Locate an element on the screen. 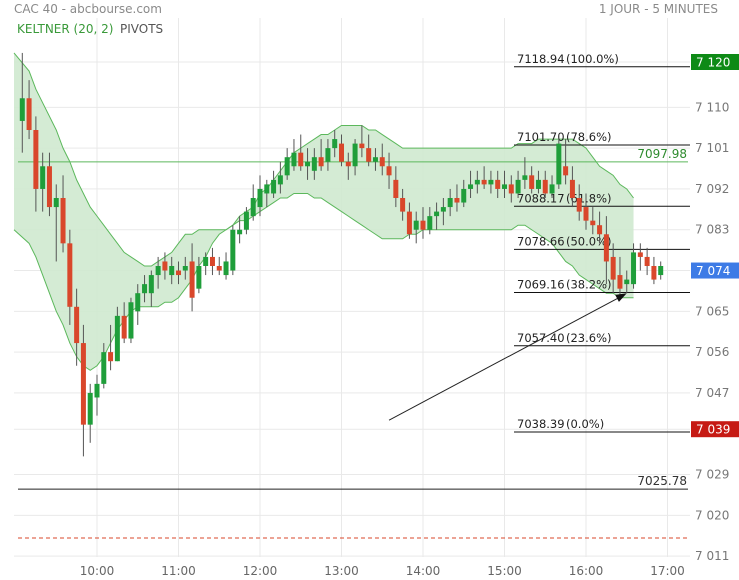  legend-keltner: KELTNER (20, 2) is located at coordinates (65, 29).